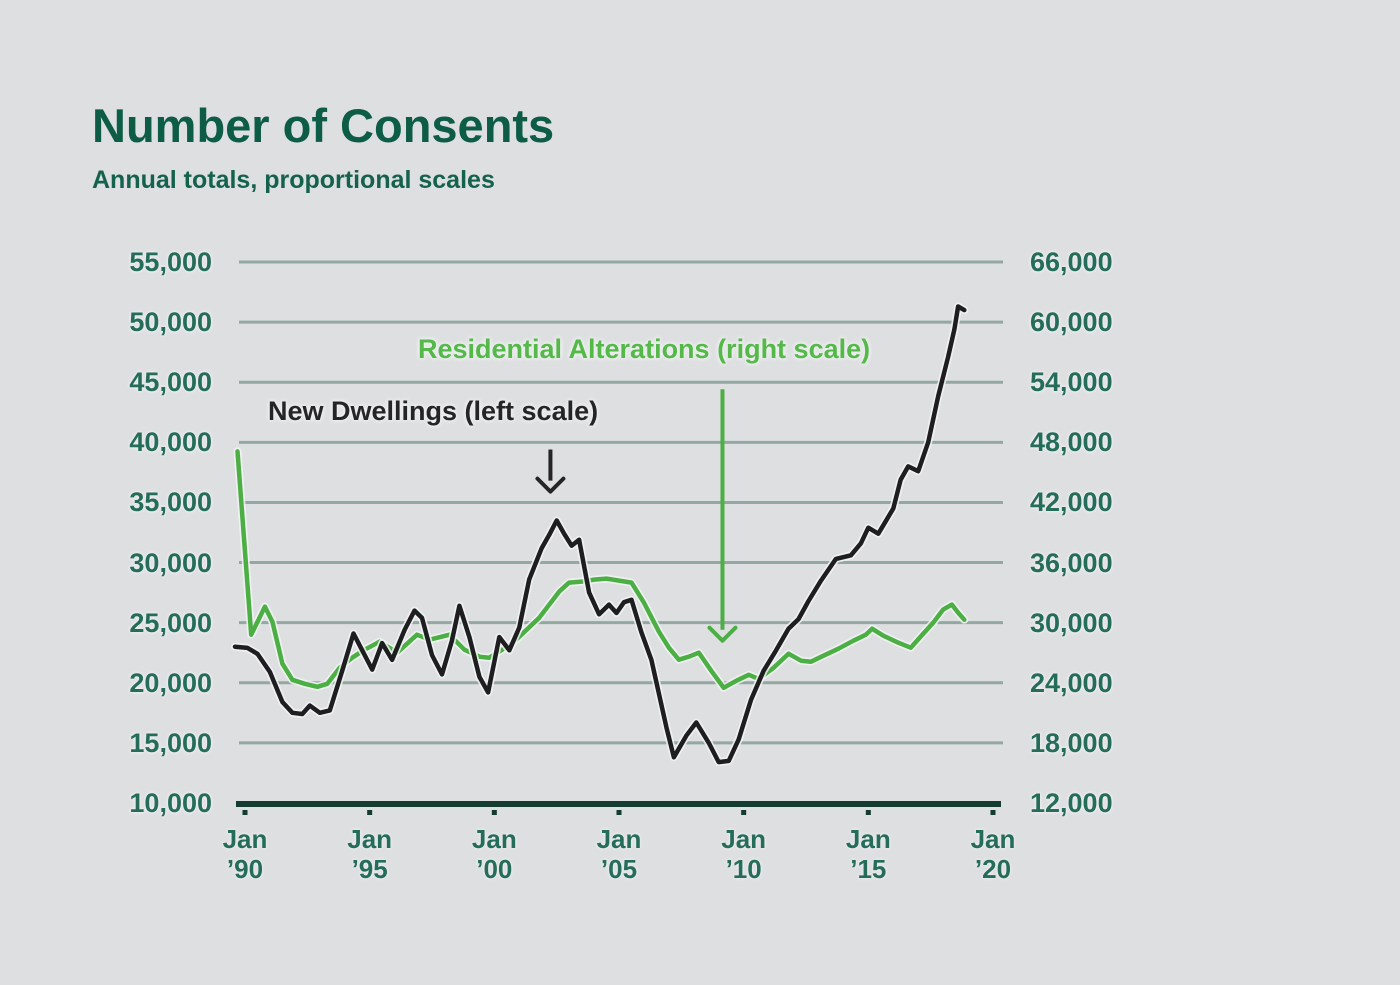 The width and height of the screenshot is (1400, 985). Describe the element at coordinates (744, 854) in the screenshot. I see `x-axis-label: Jan ’10` at that location.